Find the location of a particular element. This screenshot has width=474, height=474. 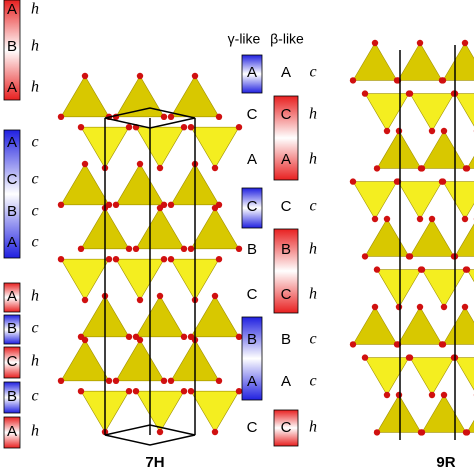

gamma-letter: A is located at coordinates (252, 72).